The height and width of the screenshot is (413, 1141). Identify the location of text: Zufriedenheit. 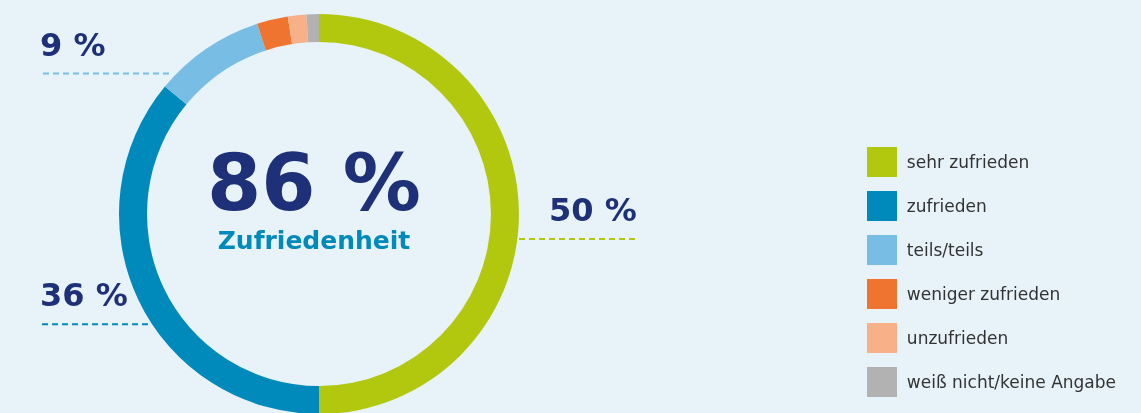
(314, 240).